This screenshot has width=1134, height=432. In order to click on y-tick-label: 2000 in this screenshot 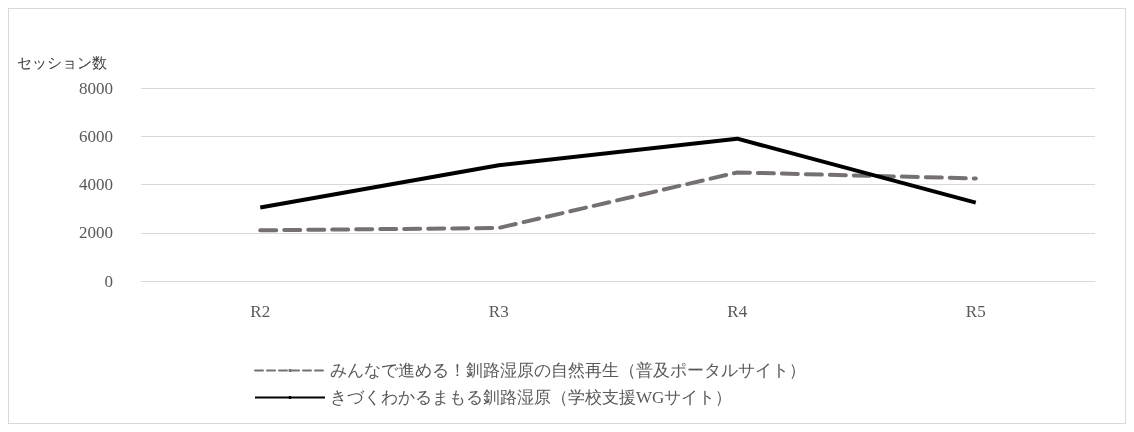, I will do `click(96, 233)`.